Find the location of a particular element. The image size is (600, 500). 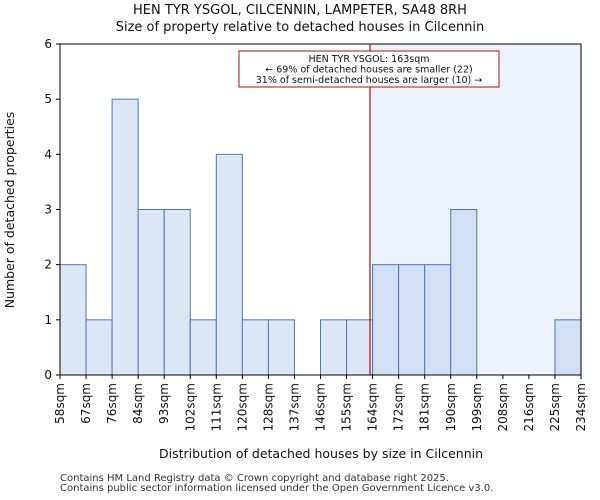

x-tick-label: 84sqm is located at coordinates (138, 403).